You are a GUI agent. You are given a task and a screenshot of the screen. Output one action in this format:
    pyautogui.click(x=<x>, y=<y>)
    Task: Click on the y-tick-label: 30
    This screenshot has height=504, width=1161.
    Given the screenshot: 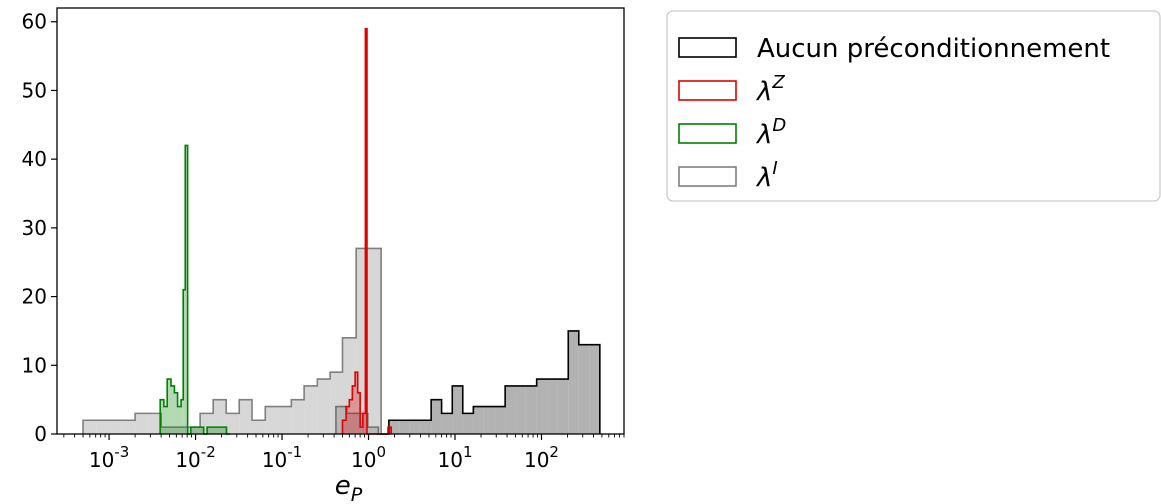 What is the action you would take?
    pyautogui.click(x=34, y=228)
    